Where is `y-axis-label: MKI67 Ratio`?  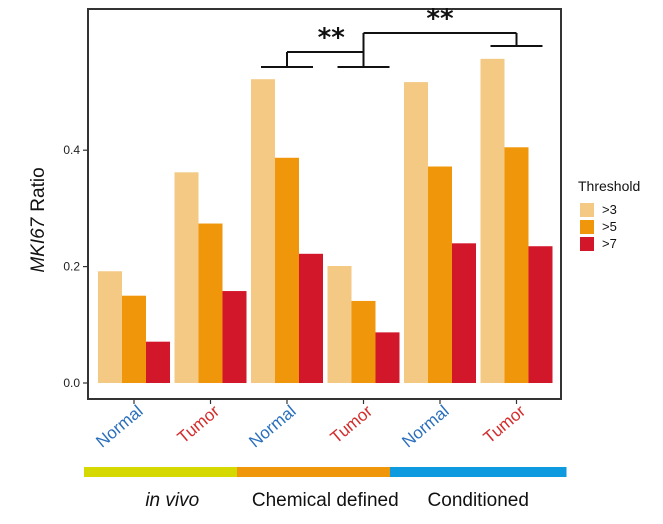
y-axis-label: MKI67 Ratio is located at coordinates (38, 219).